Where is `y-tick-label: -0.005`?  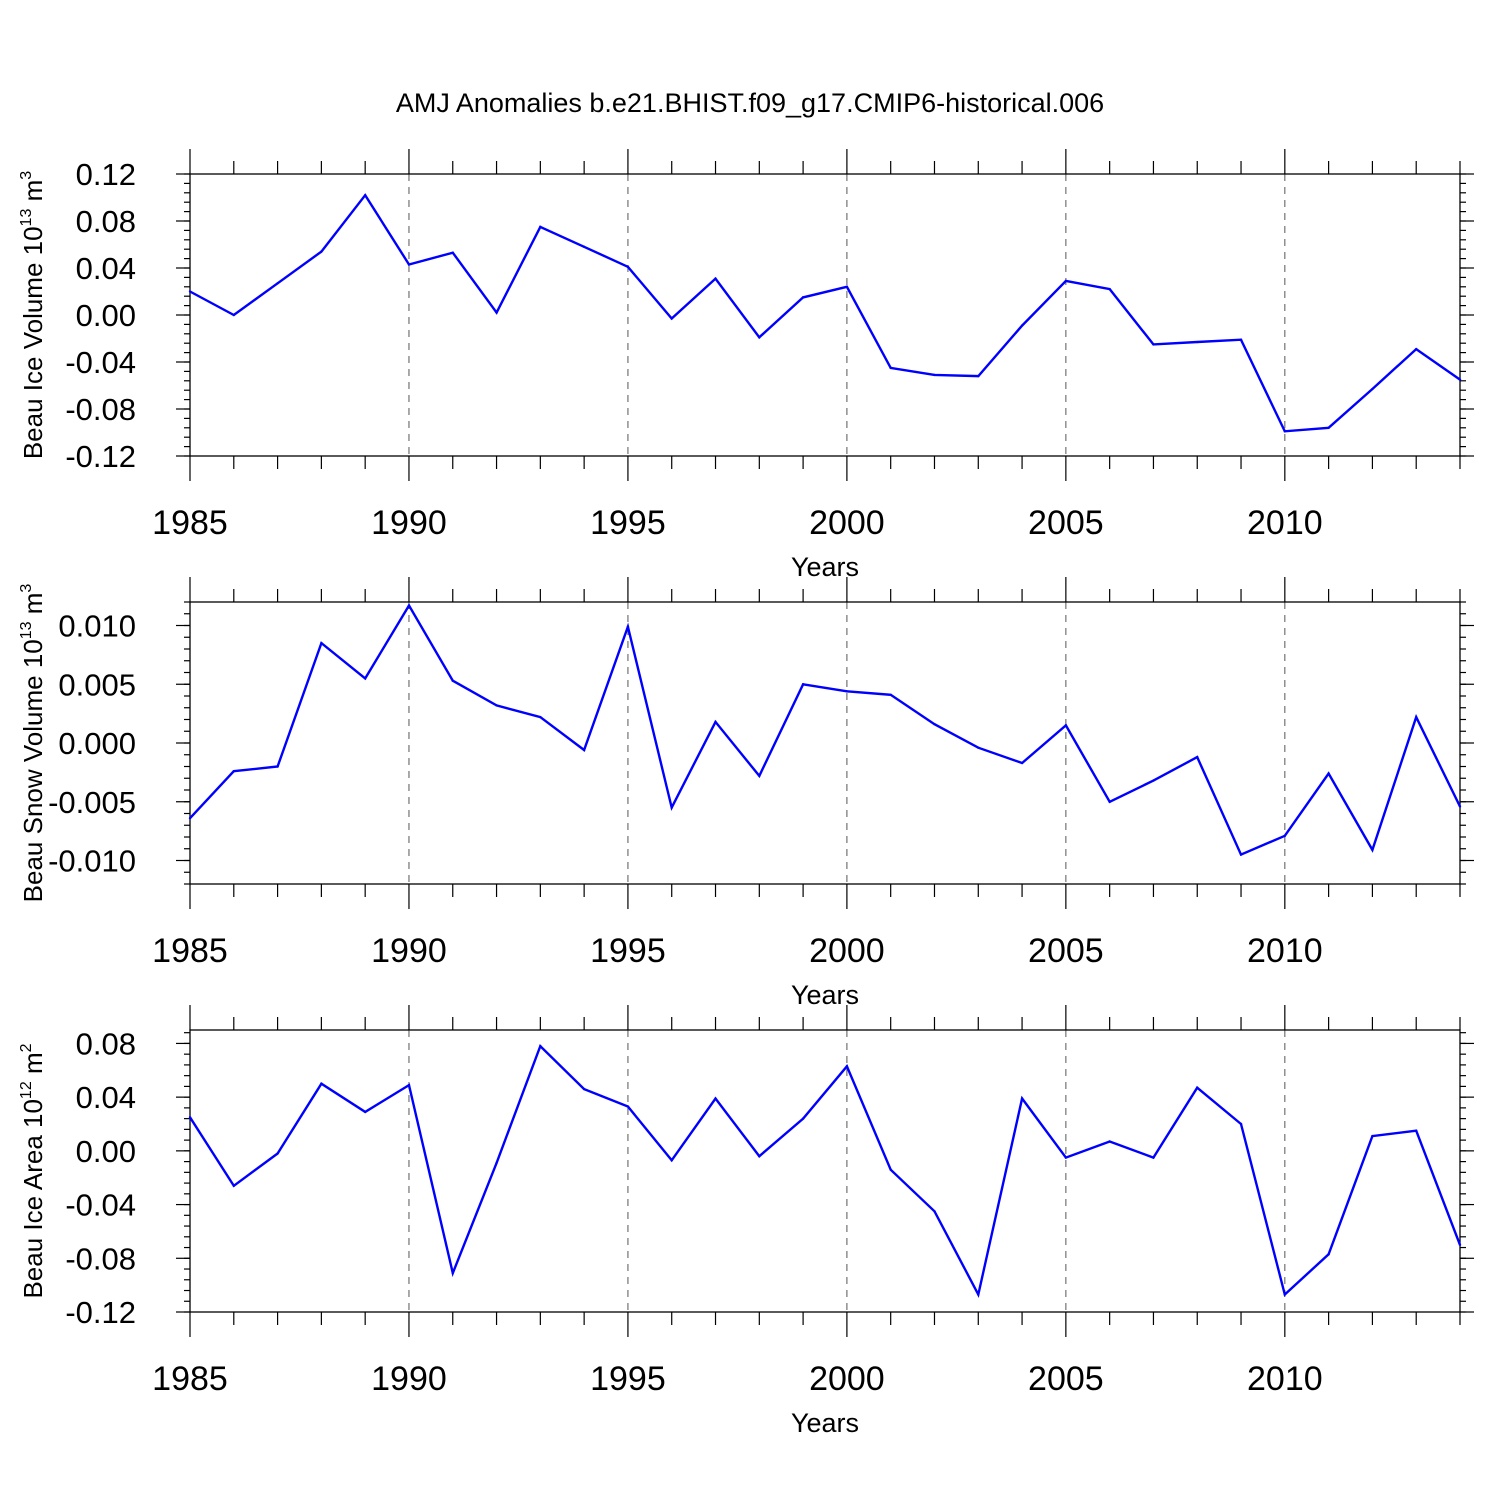 y-tick-label: -0.005 is located at coordinates (92, 802).